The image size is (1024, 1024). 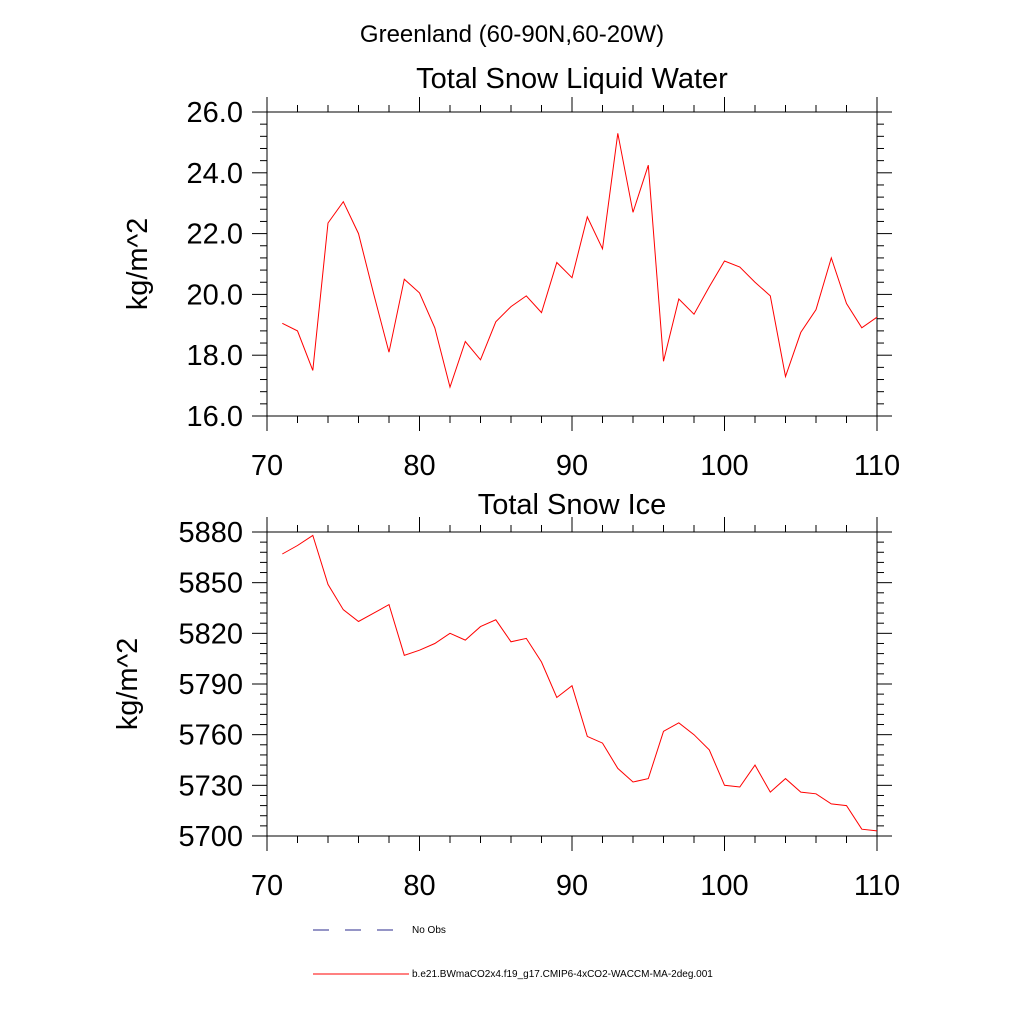 I want to click on y-tick-label: 5850, so click(x=210, y=584).